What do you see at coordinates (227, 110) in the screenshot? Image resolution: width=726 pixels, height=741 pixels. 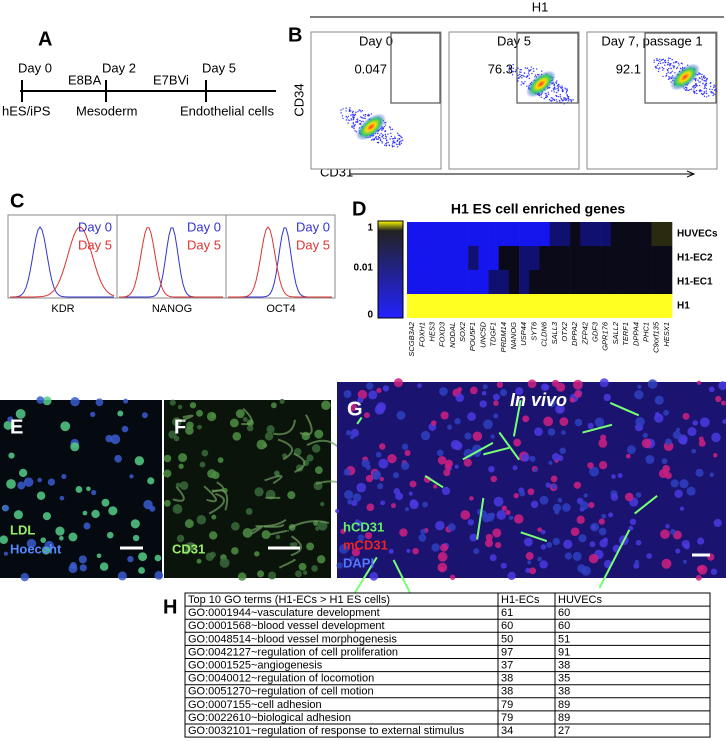 I see `stage-label: Endothelial cells` at bounding box center [227, 110].